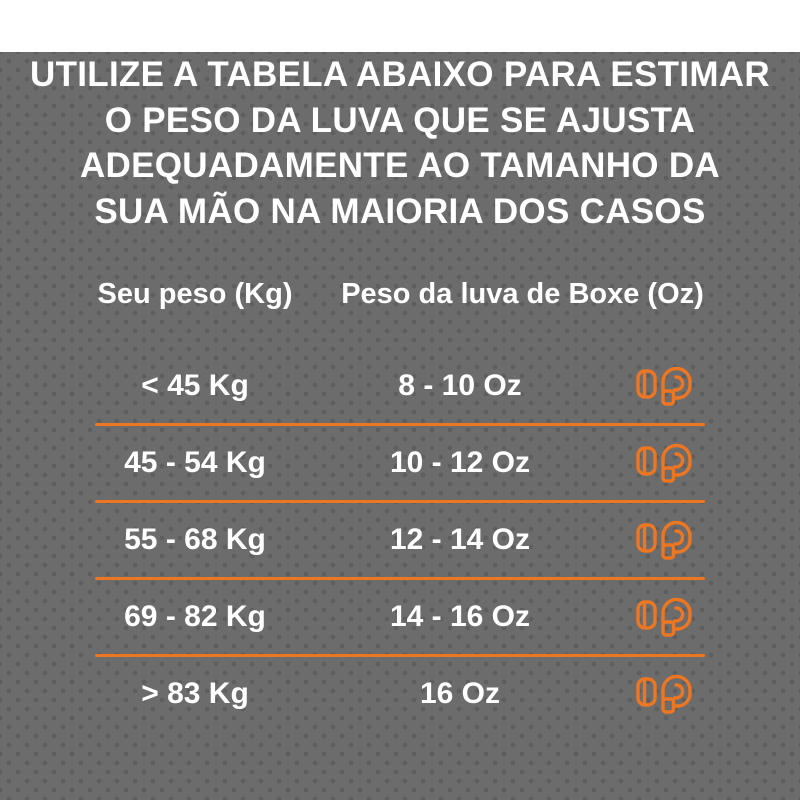 This screenshot has height=800, width=800. What do you see at coordinates (195, 616) in the screenshot?
I see `weight-cell: 69 - 82 Kg` at bounding box center [195, 616].